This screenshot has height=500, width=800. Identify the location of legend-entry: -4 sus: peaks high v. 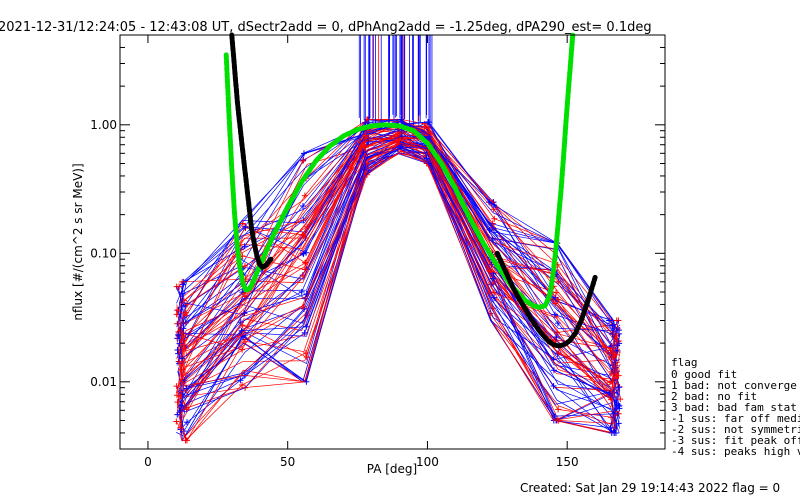
(735, 451).